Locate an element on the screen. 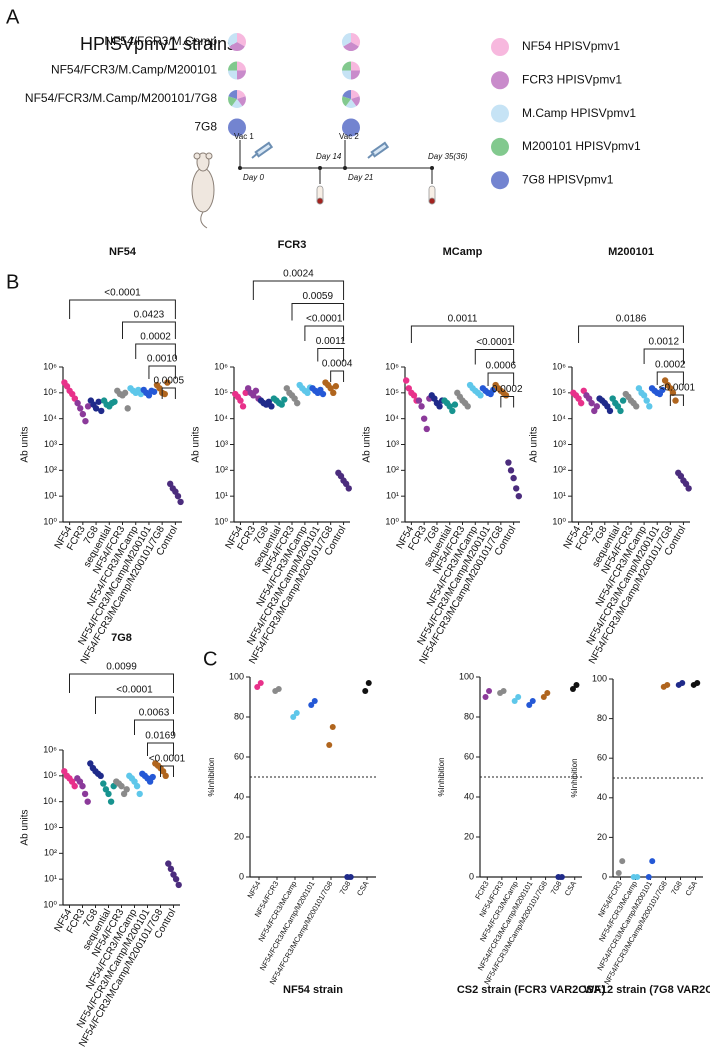 The width and height of the screenshot is (710, 1049). p-value: 0.0186 is located at coordinates (631, 319).